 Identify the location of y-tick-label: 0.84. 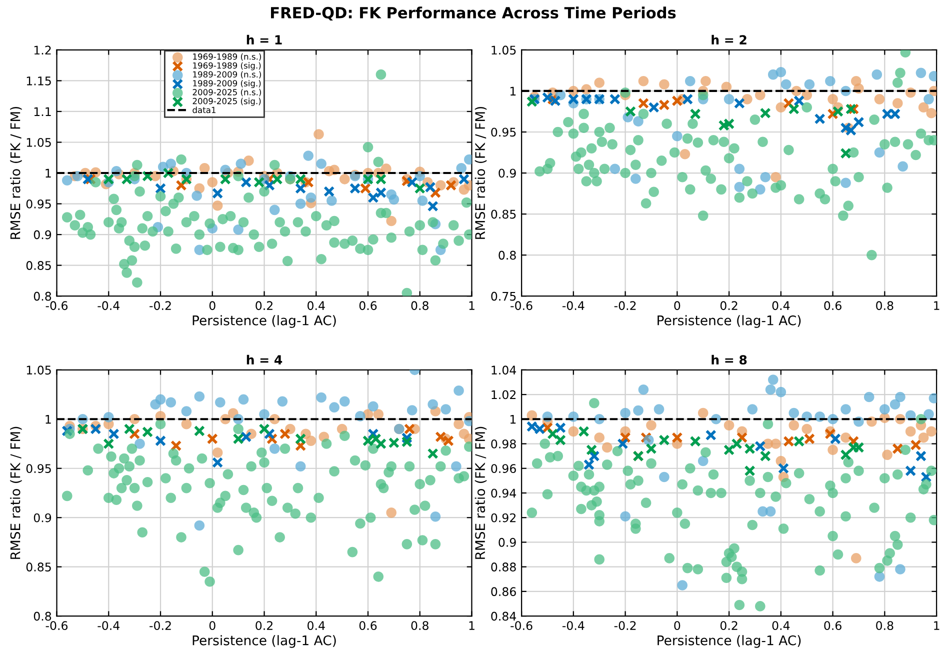
(503, 616).